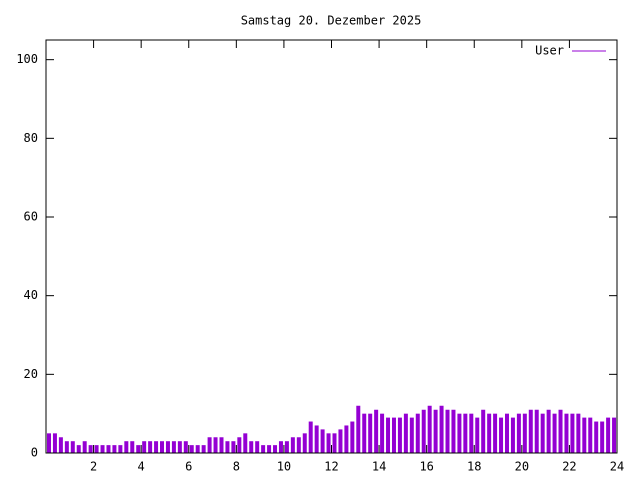 This screenshot has width=640, height=480. I want to click on y-tick-label: 80, so click(31, 138).